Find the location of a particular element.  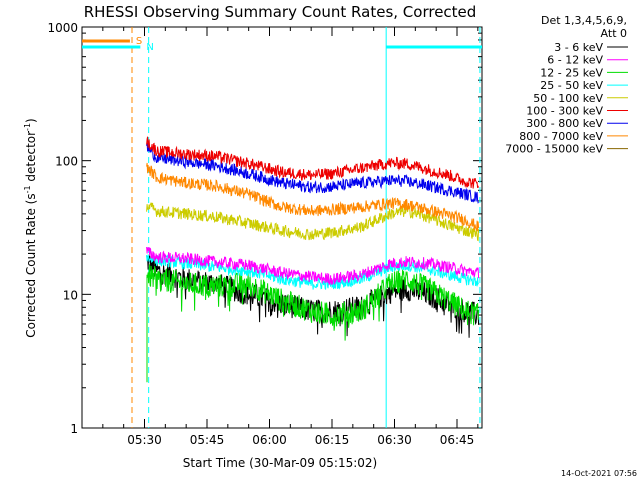

legend-label: 6 - 12 keV is located at coordinates (575, 60).